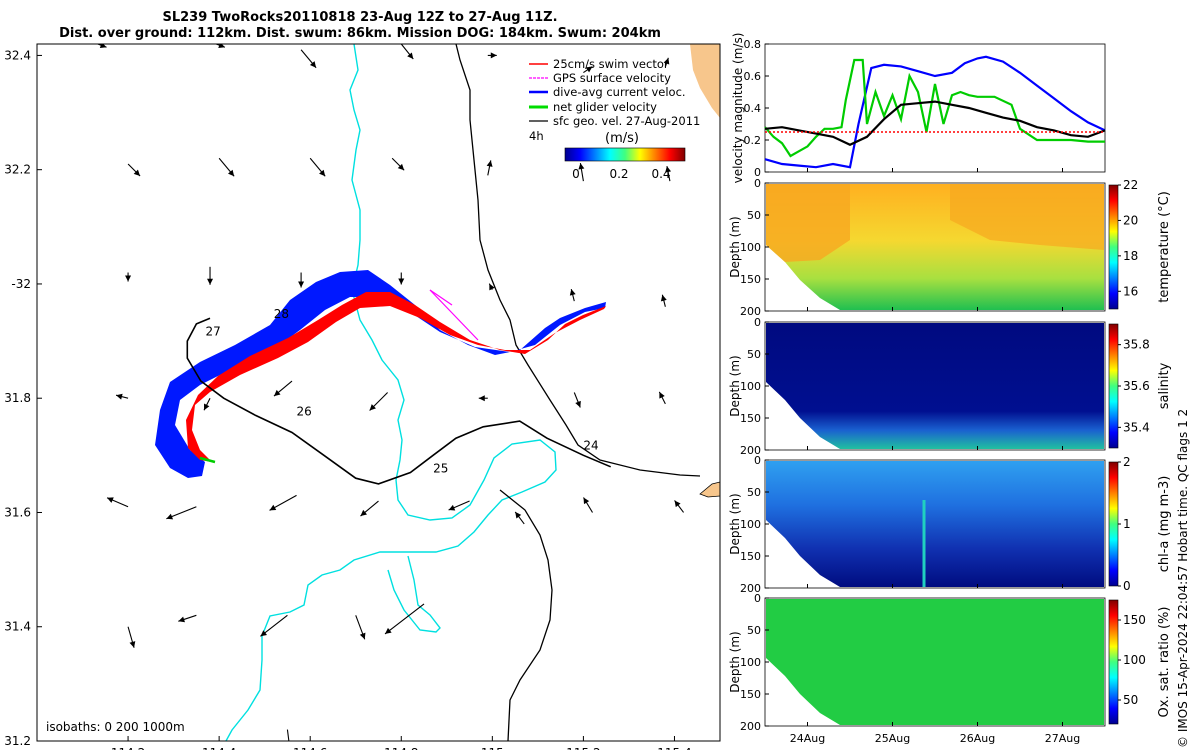  What do you see at coordinates (1127, 462) in the screenshot?
I see `colorbar-tick-label: 2` at bounding box center [1127, 462].